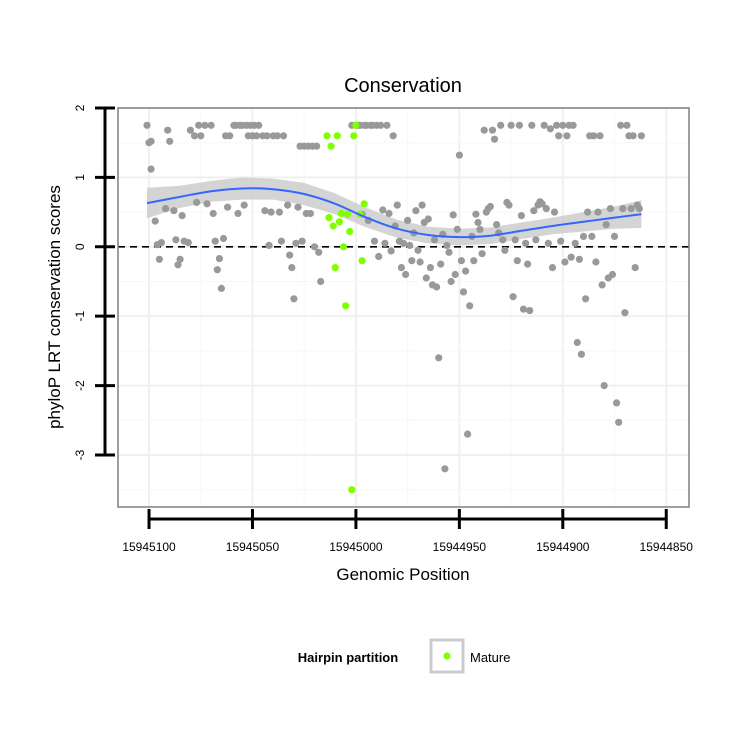 The image size is (750, 750). What do you see at coordinates (348, 657) in the screenshot?
I see `legend-title: Hairpin partition` at bounding box center [348, 657].